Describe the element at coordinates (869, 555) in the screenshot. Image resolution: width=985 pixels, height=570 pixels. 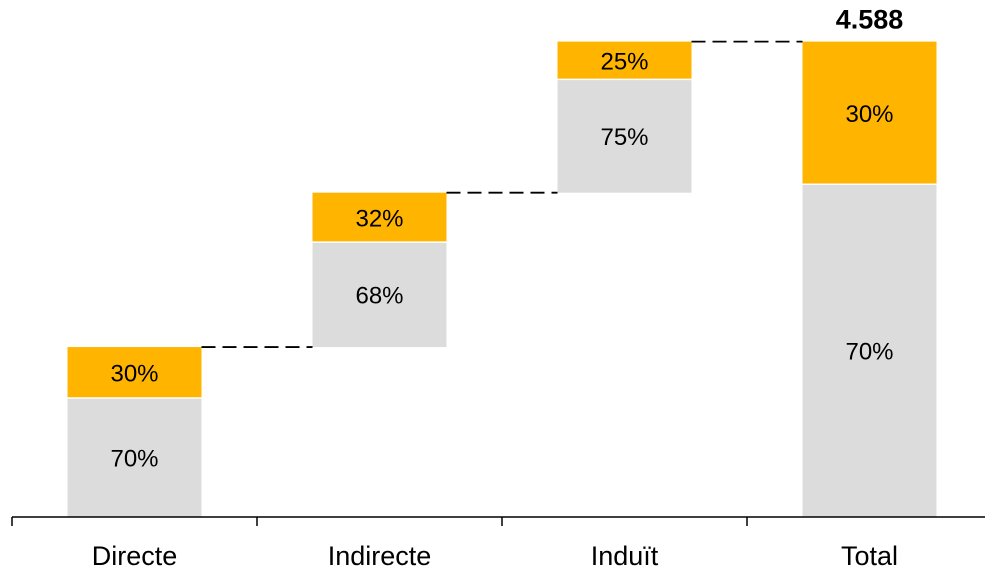
I see `category-label-3: Total` at that location.